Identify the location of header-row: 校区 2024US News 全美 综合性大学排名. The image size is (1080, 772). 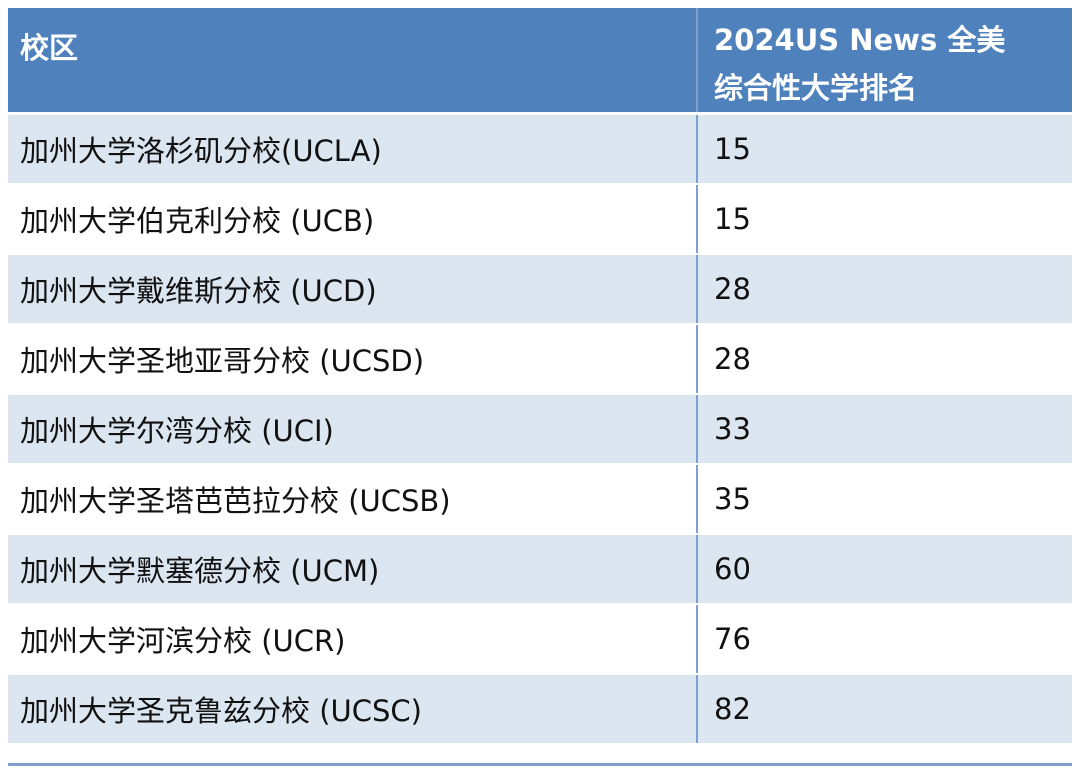
(540, 61).